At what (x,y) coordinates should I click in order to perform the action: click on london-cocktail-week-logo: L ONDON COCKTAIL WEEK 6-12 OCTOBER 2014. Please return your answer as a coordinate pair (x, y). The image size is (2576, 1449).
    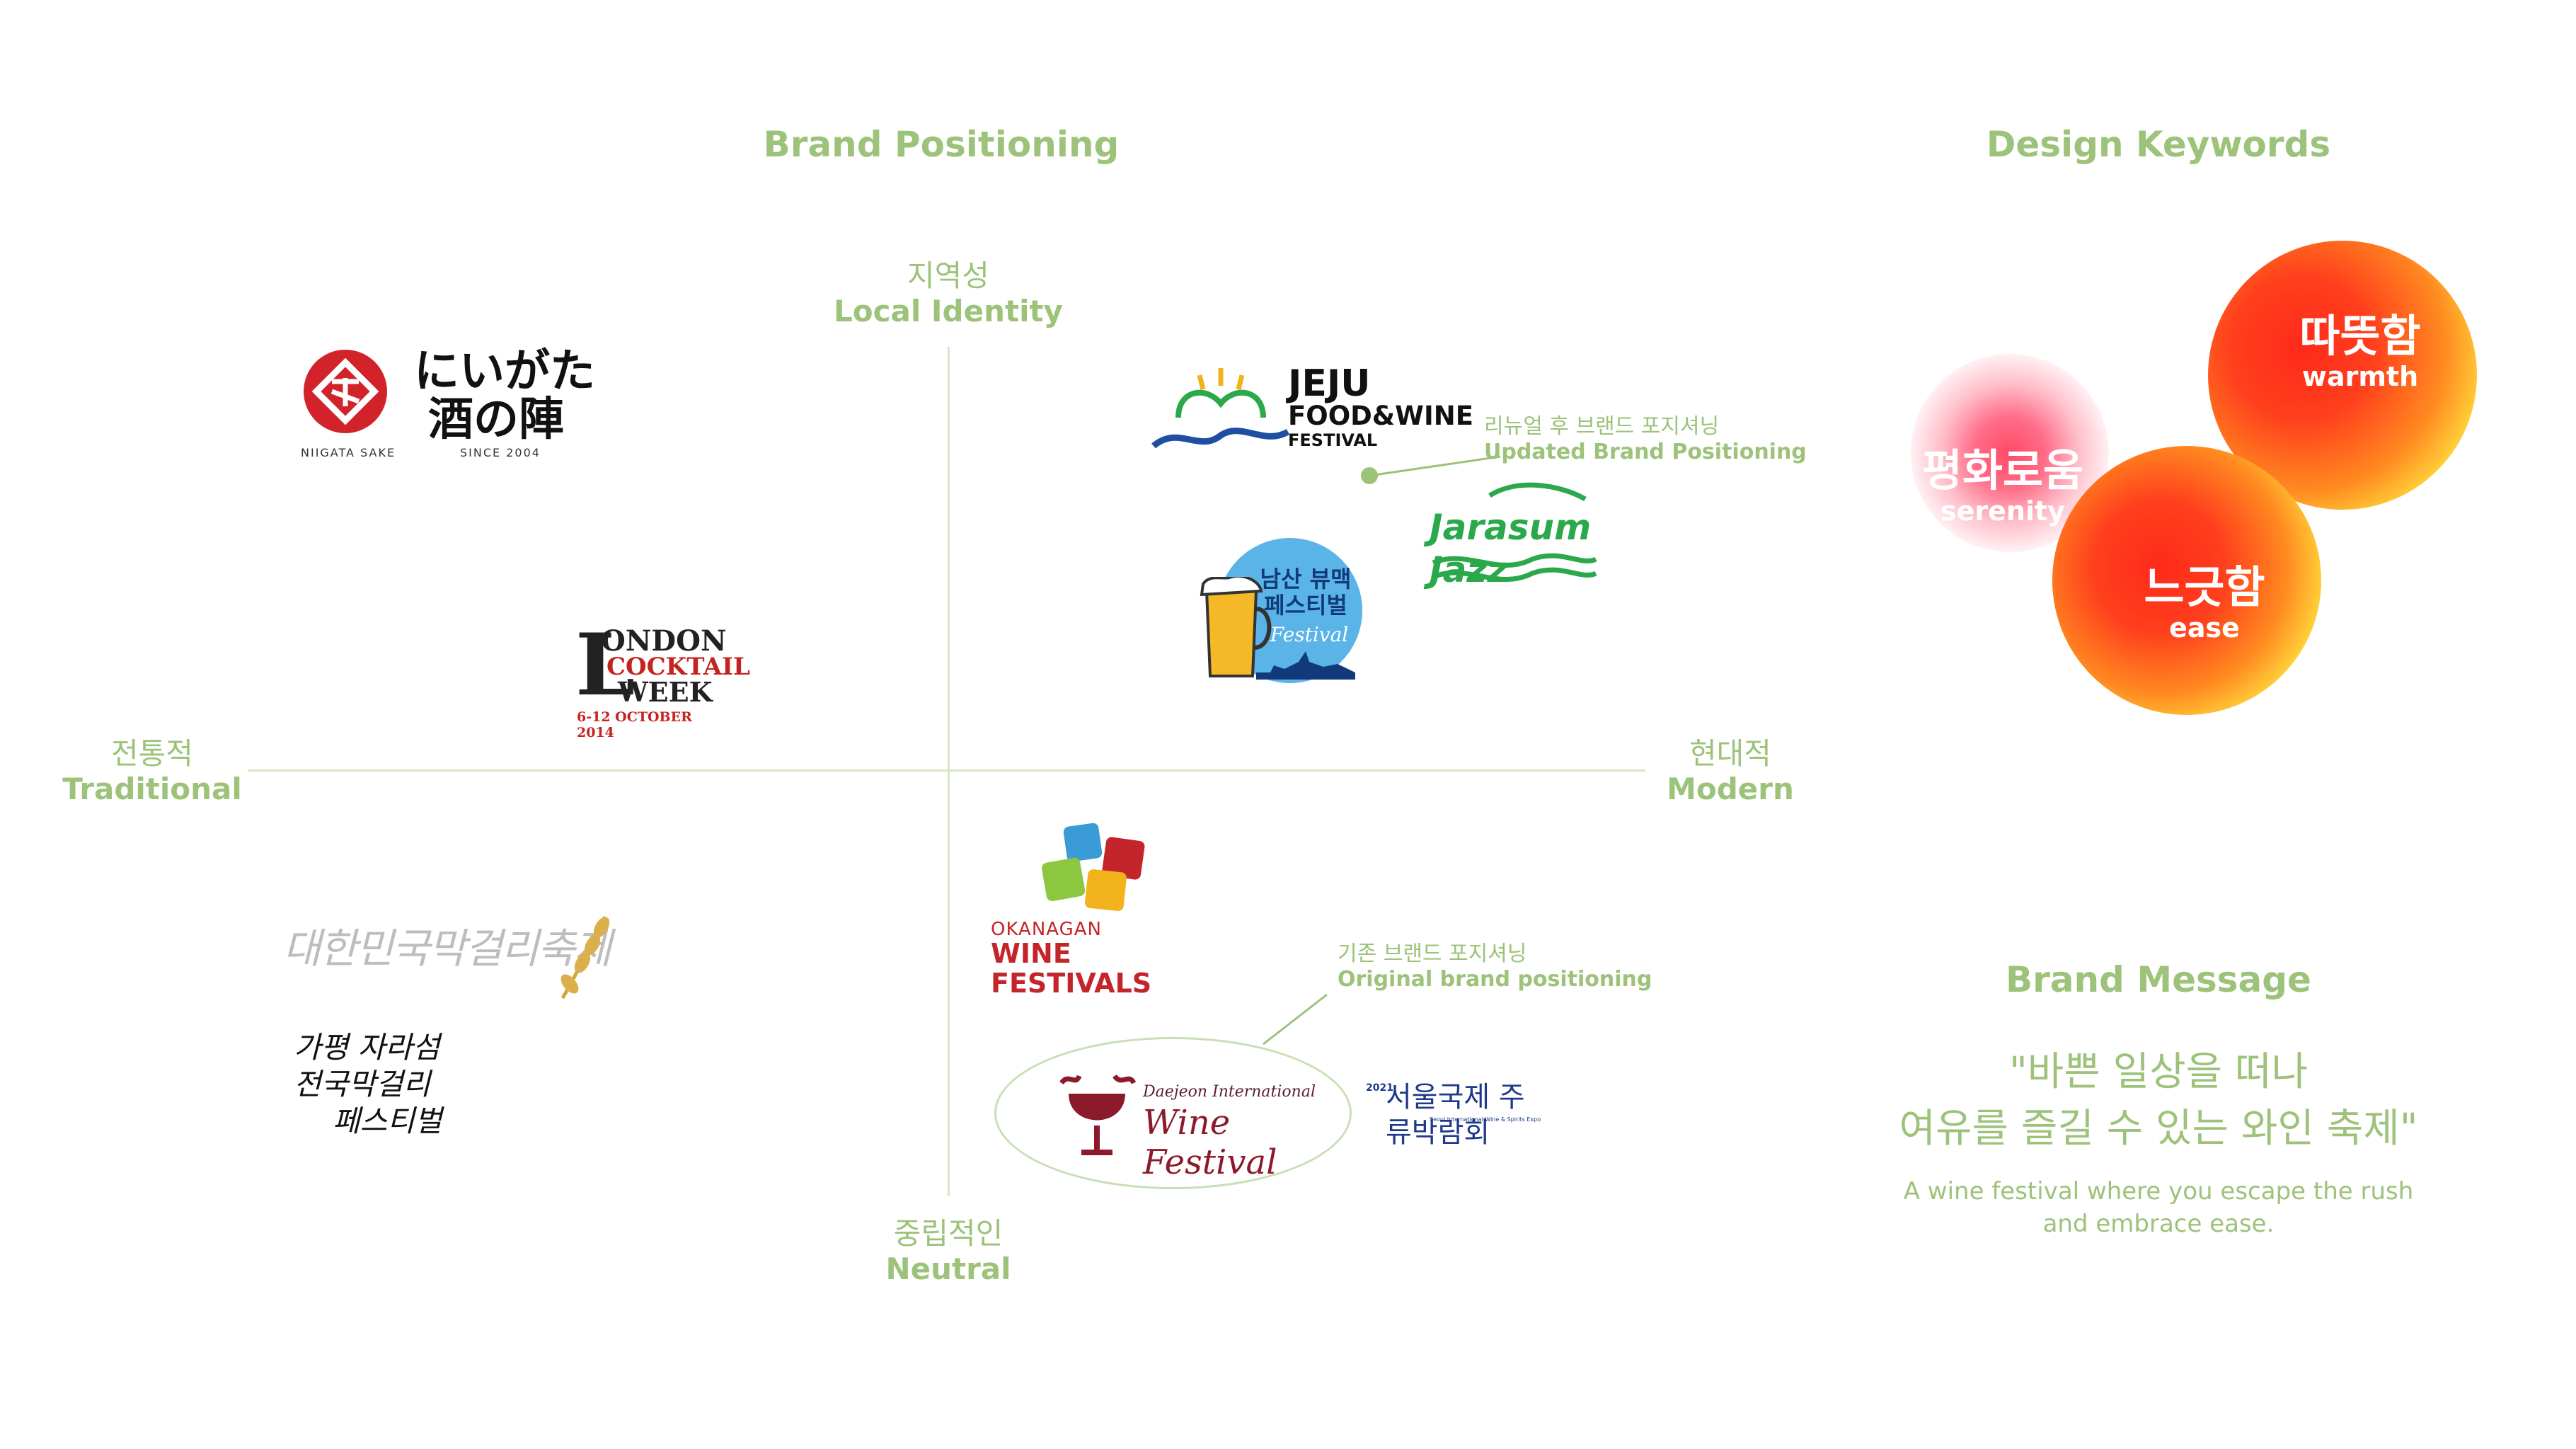
    Looking at the image, I should click on (663, 678).